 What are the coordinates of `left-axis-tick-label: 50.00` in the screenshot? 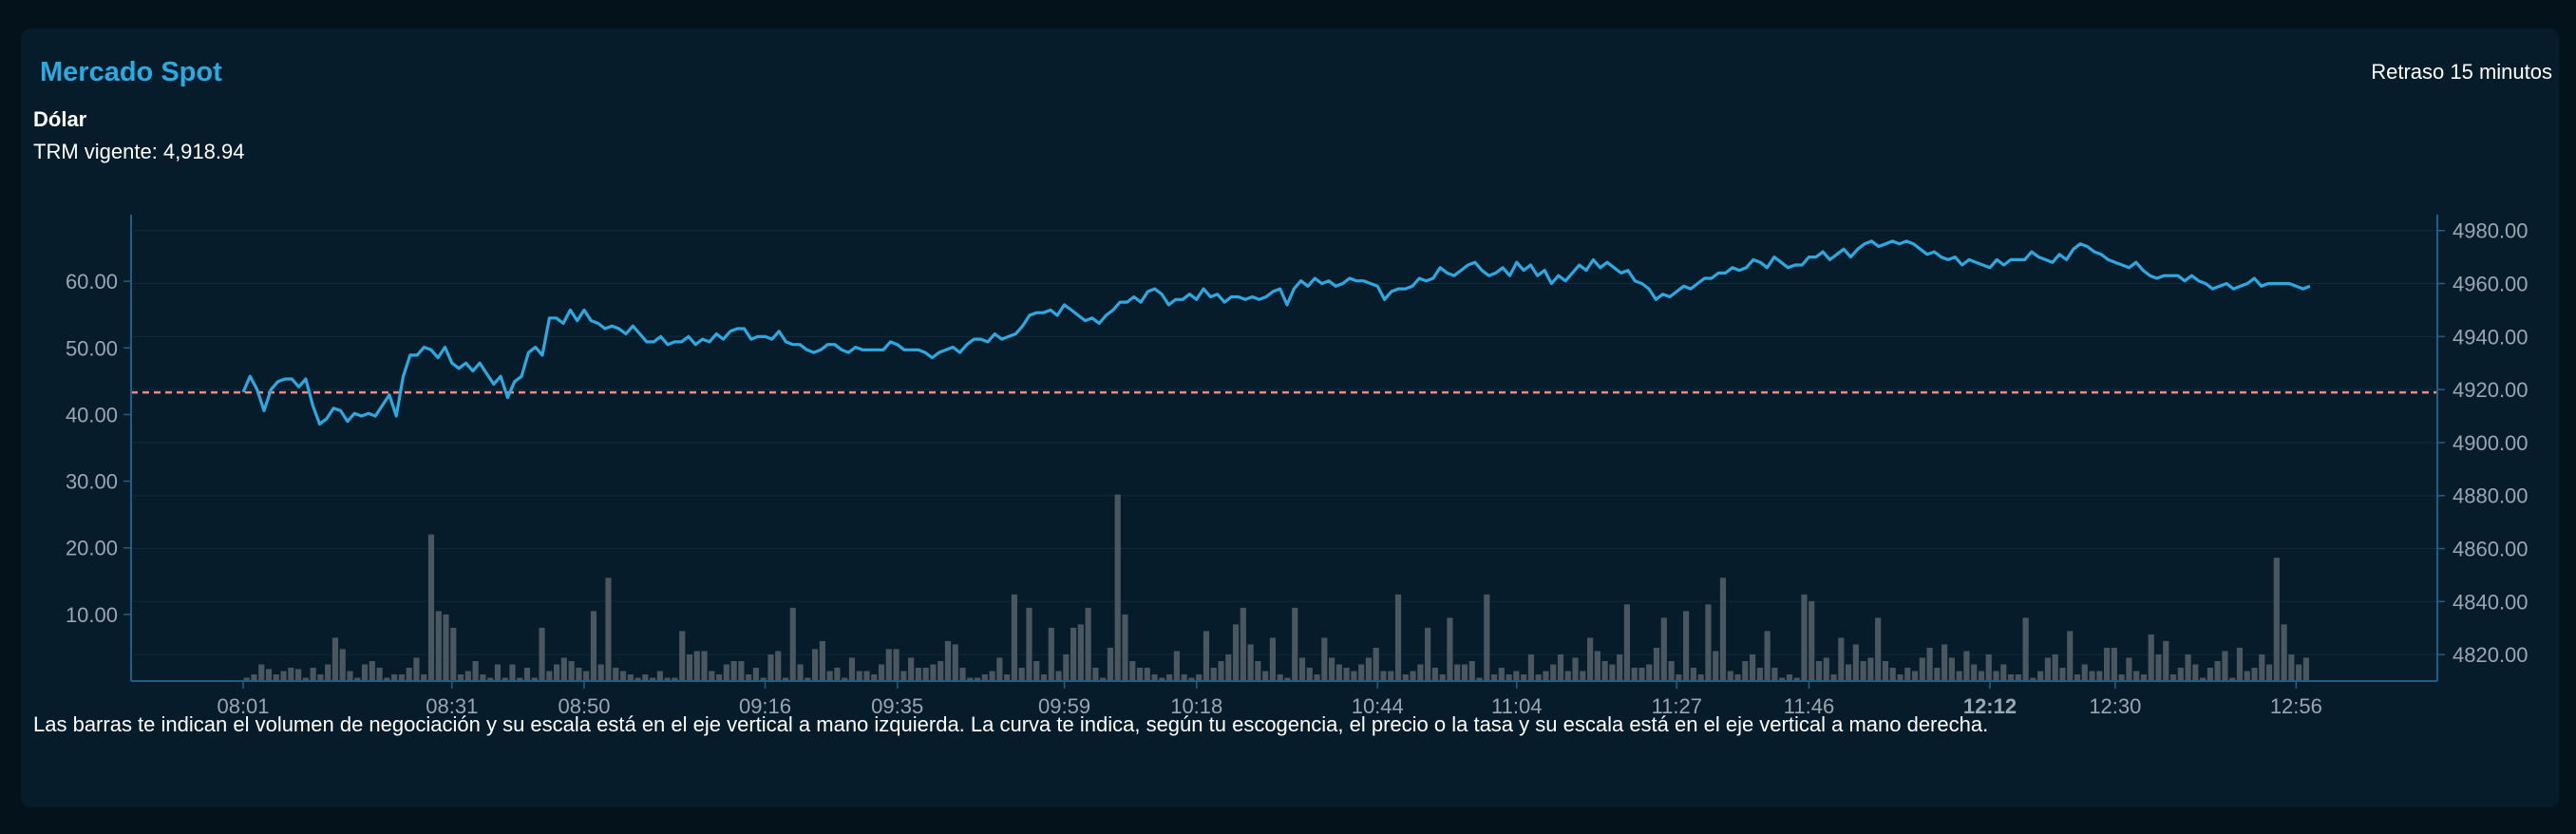 It's located at (92, 348).